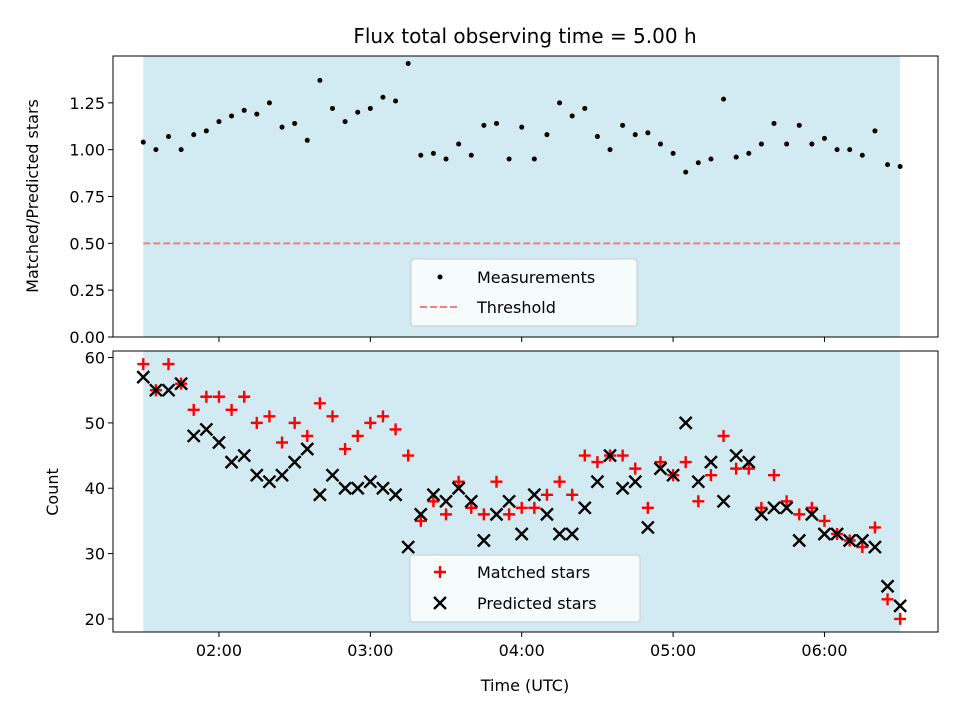 This screenshot has width=960, height=720. I want to click on top-y-tick-label: 0.50, so click(87, 243).